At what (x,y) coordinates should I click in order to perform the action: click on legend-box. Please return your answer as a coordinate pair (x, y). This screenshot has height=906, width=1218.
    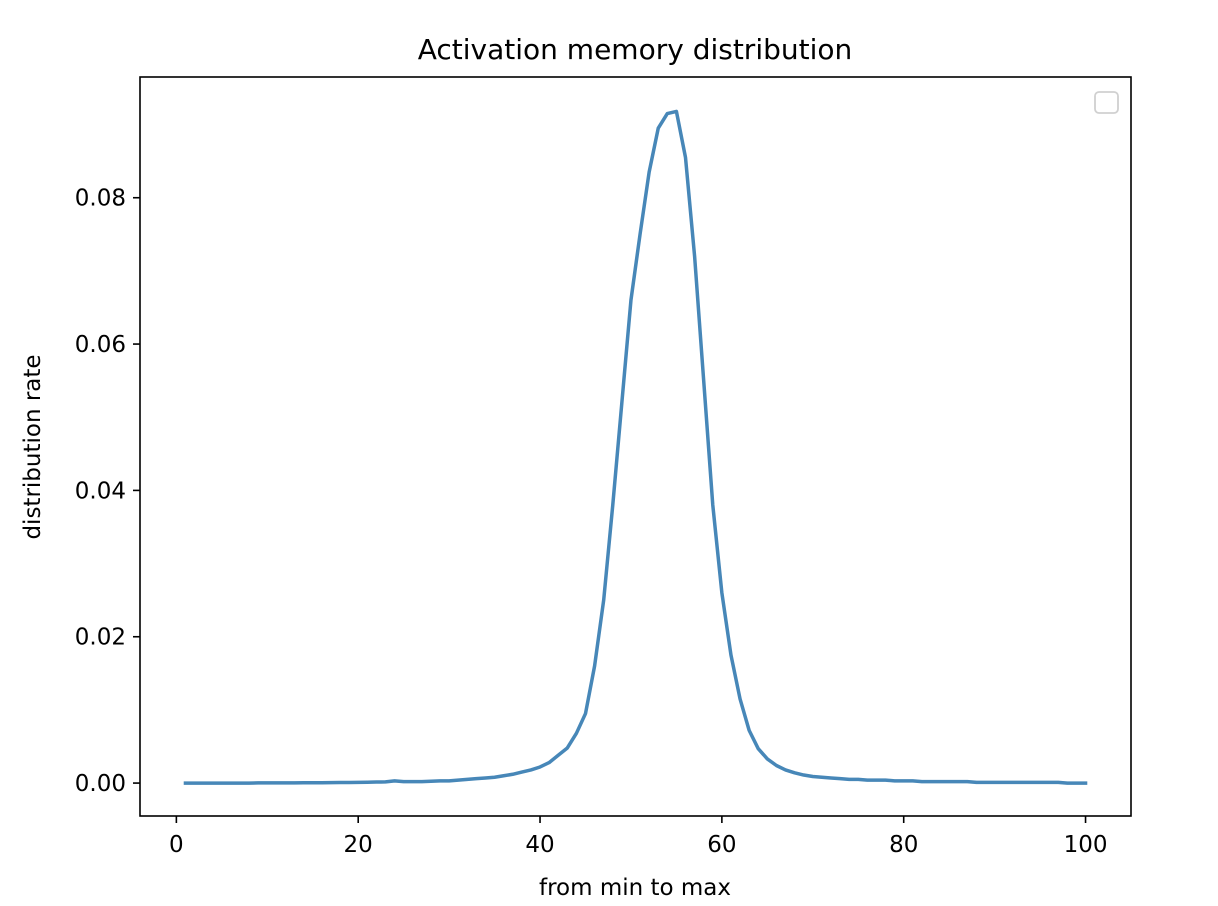
    Looking at the image, I should click on (1106, 102).